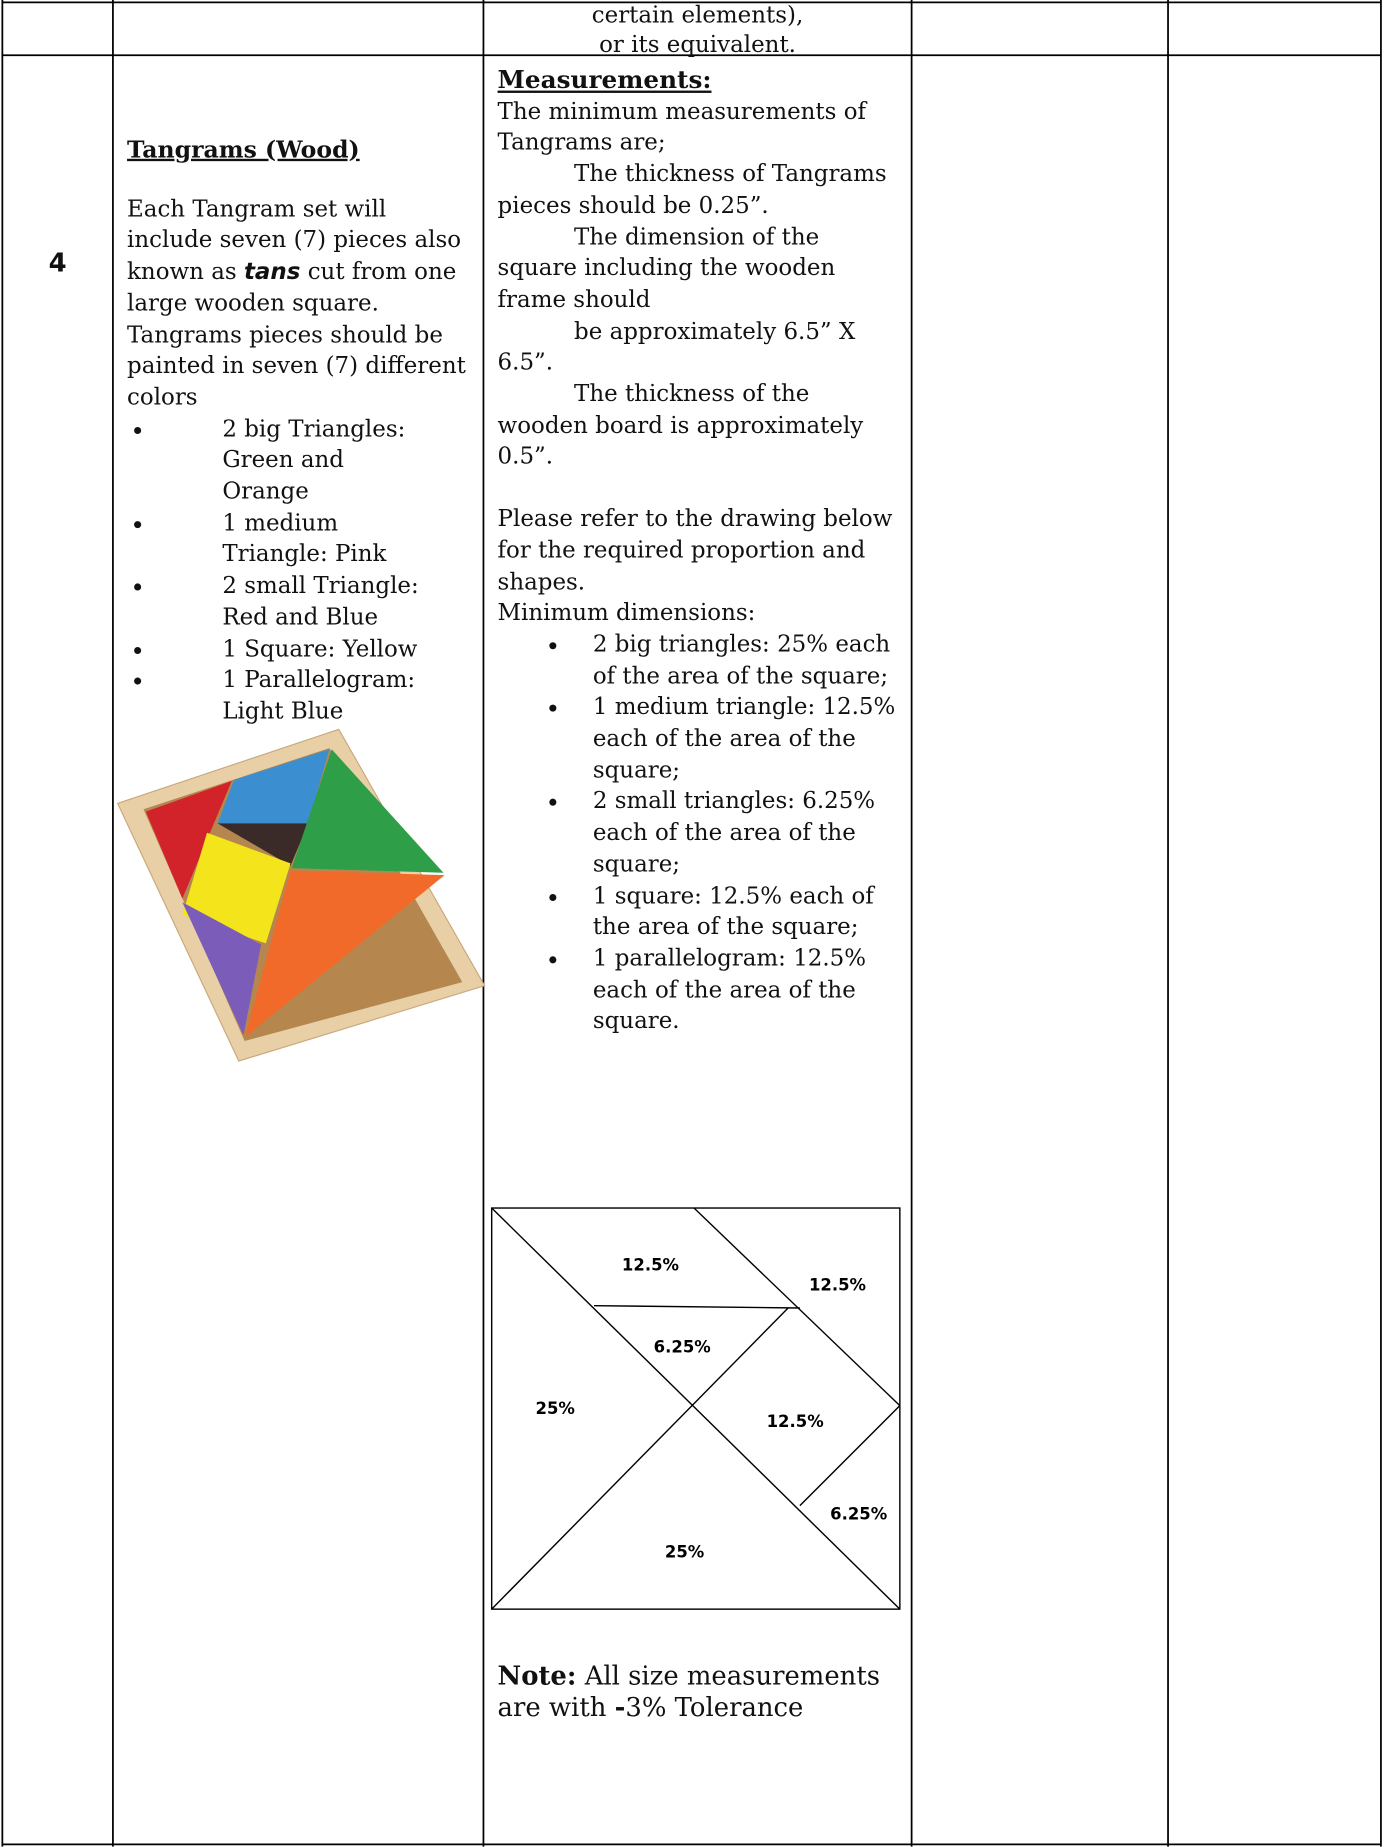  What do you see at coordinates (278, 648) in the screenshot?
I see `piece-item: 1 Square: Yellow` at bounding box center [278, 648].